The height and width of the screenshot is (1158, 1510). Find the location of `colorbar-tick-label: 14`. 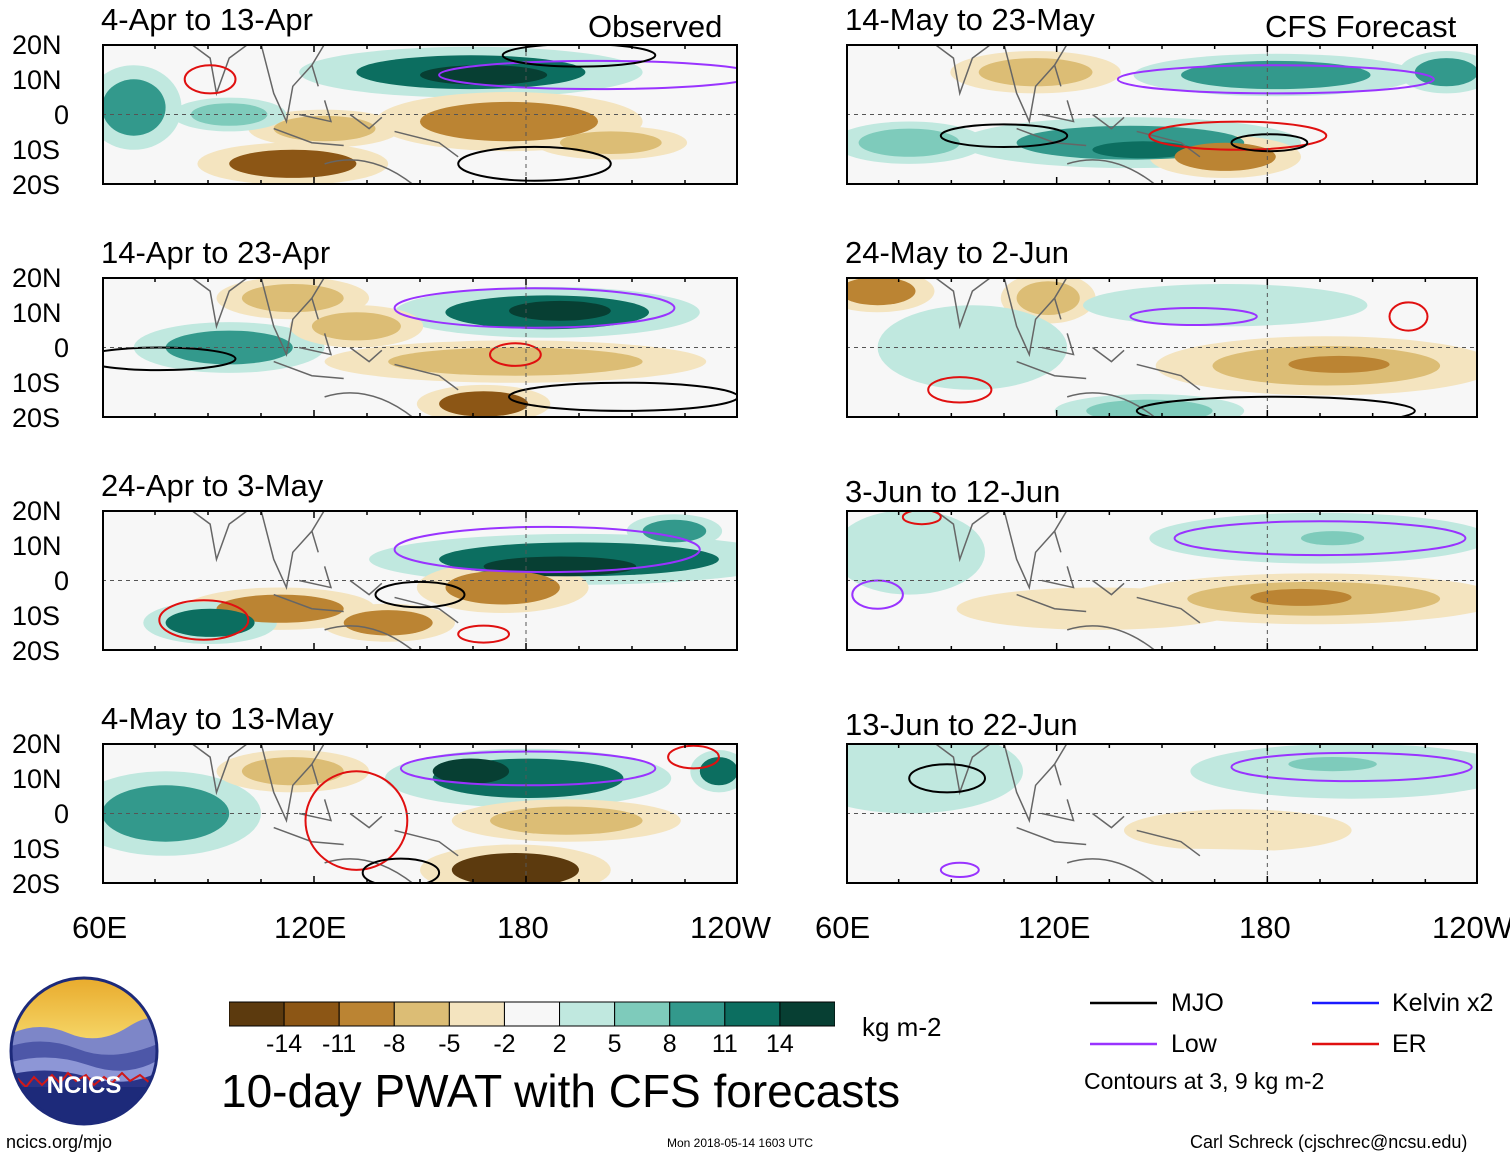

colorbar-tick-label: 14 is located at coordinates (780, 1044).